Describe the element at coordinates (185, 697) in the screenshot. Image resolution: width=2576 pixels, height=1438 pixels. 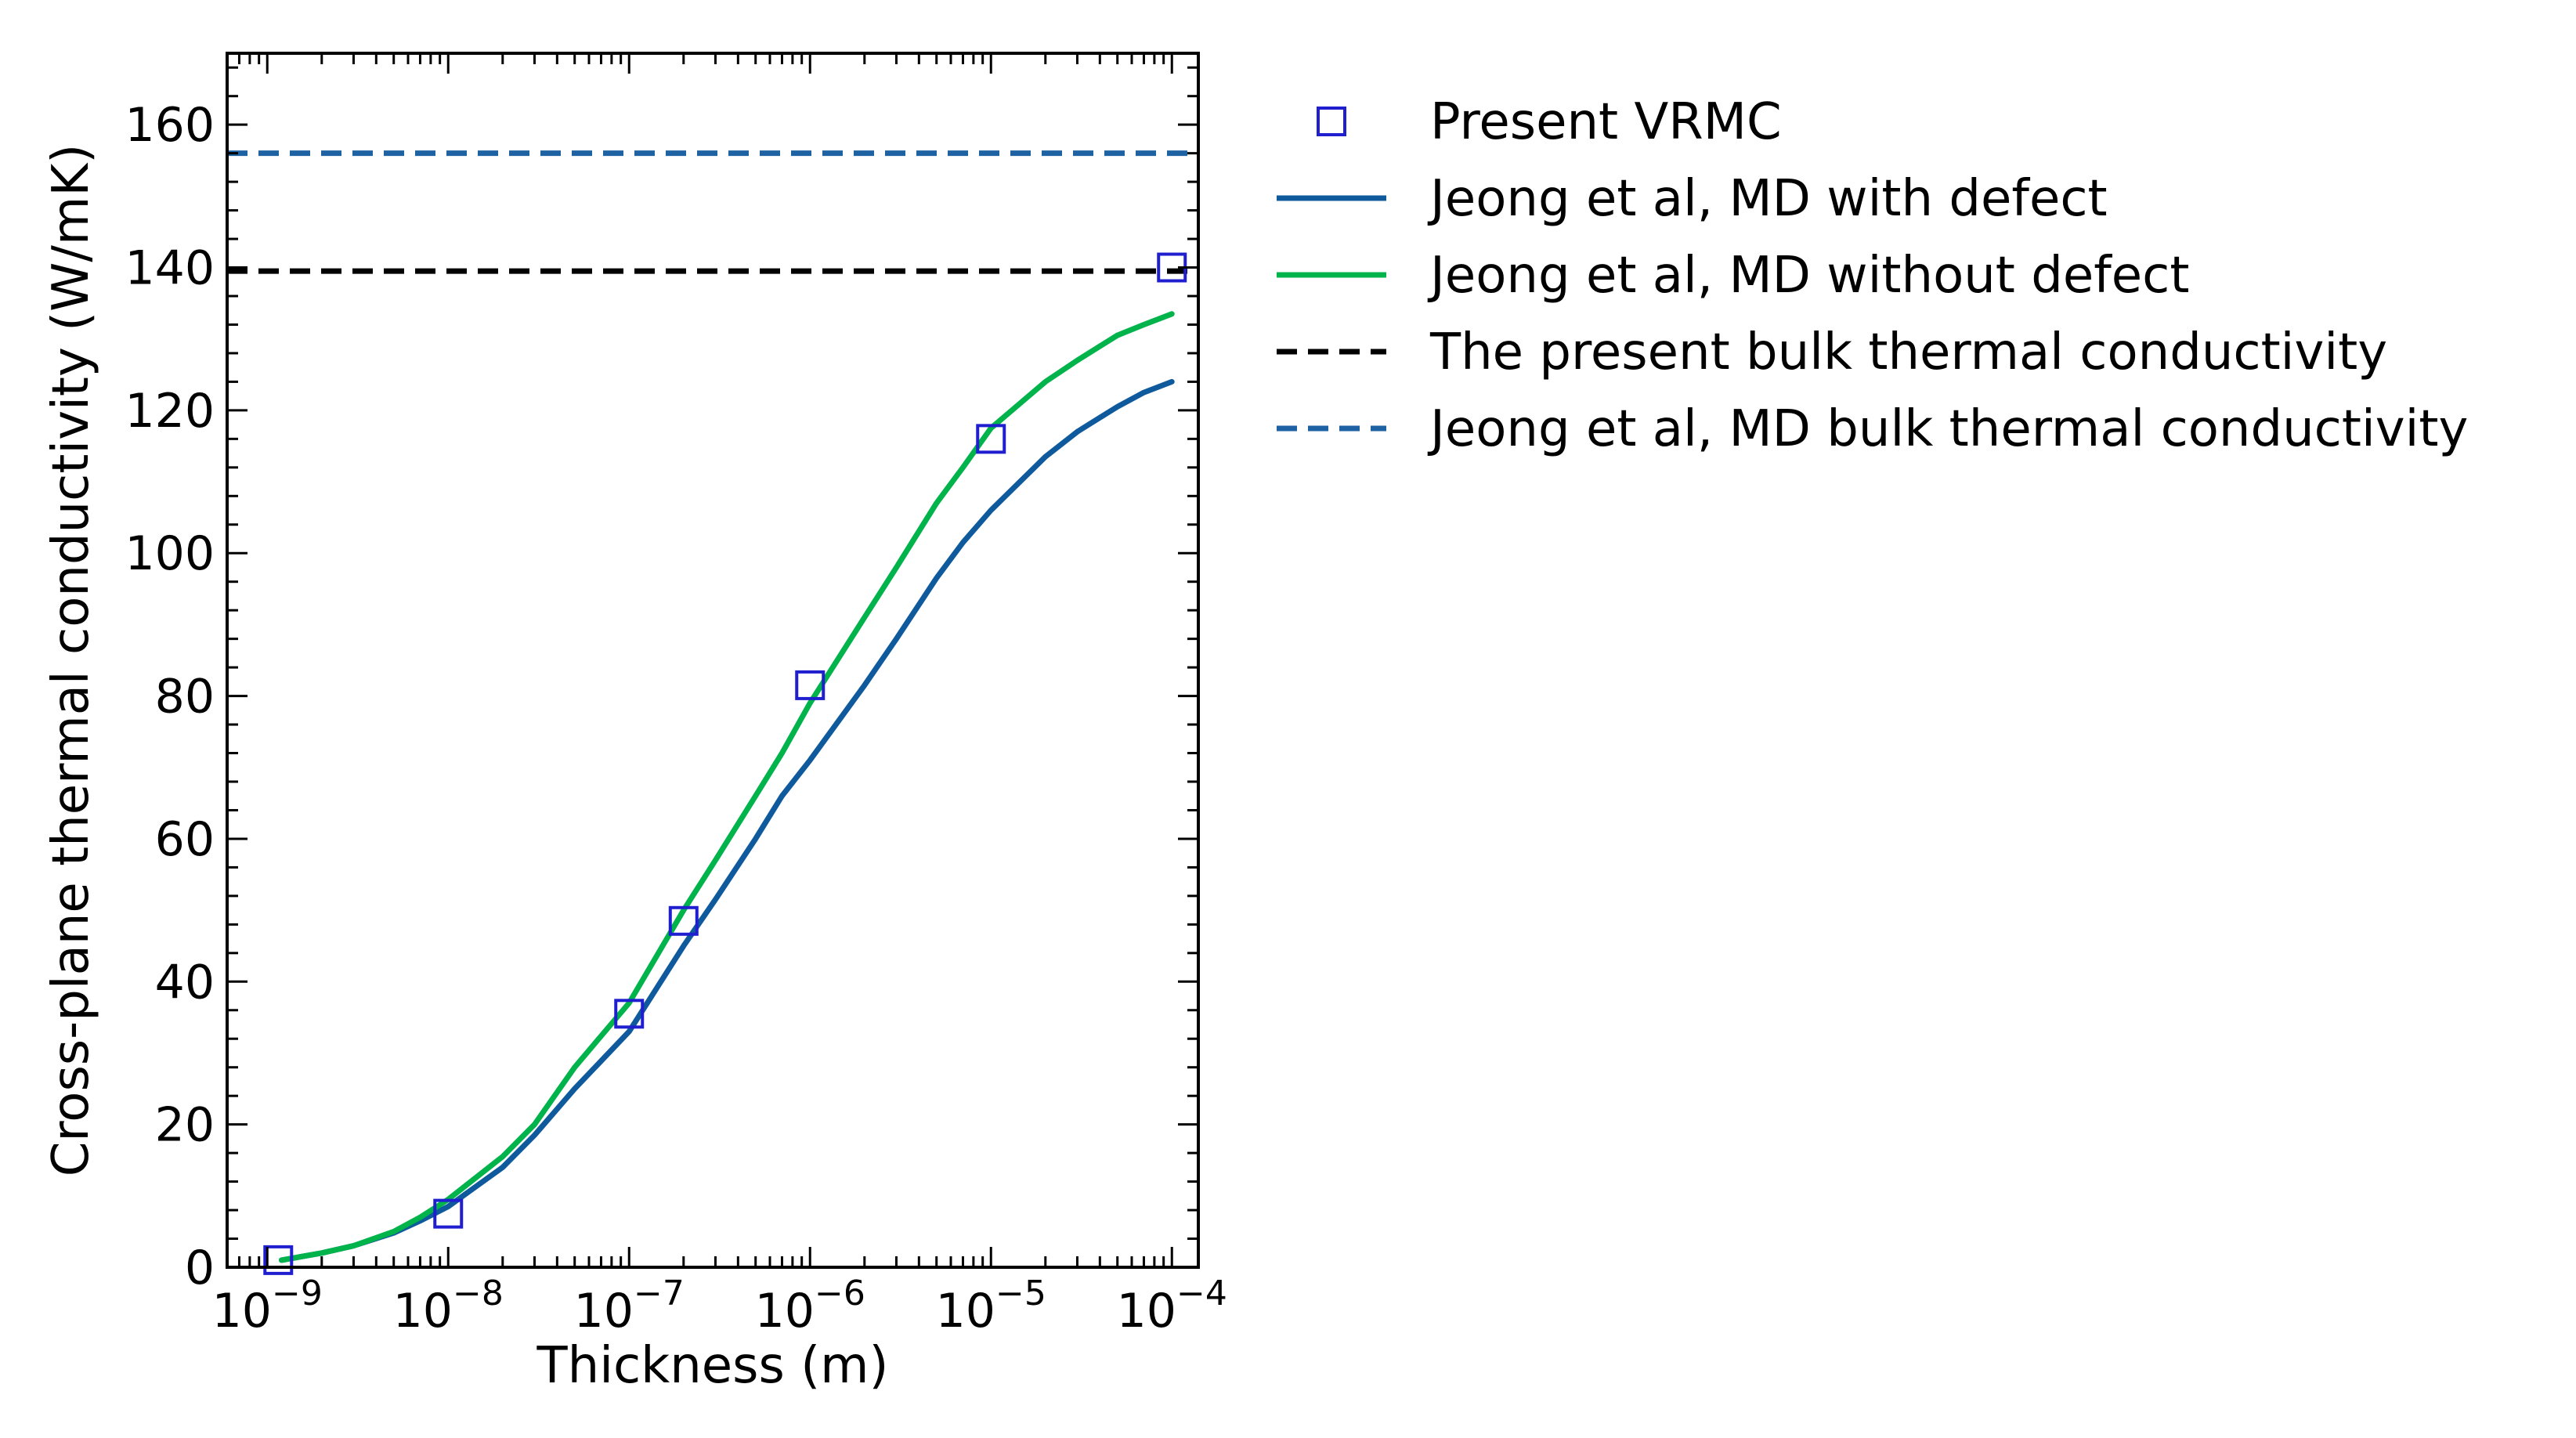
I see `y-tick-label: 80` at that location.